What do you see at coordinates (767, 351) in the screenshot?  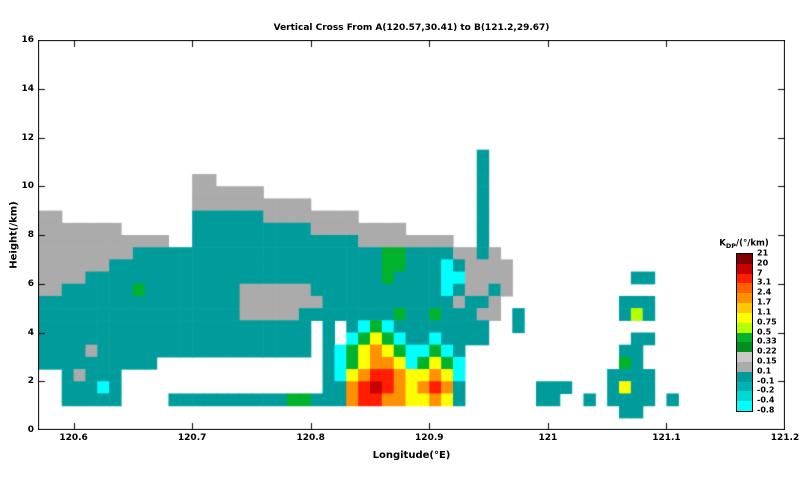 I see `colorbar-tick-label: 0.22` at bounding box center [767, 351].